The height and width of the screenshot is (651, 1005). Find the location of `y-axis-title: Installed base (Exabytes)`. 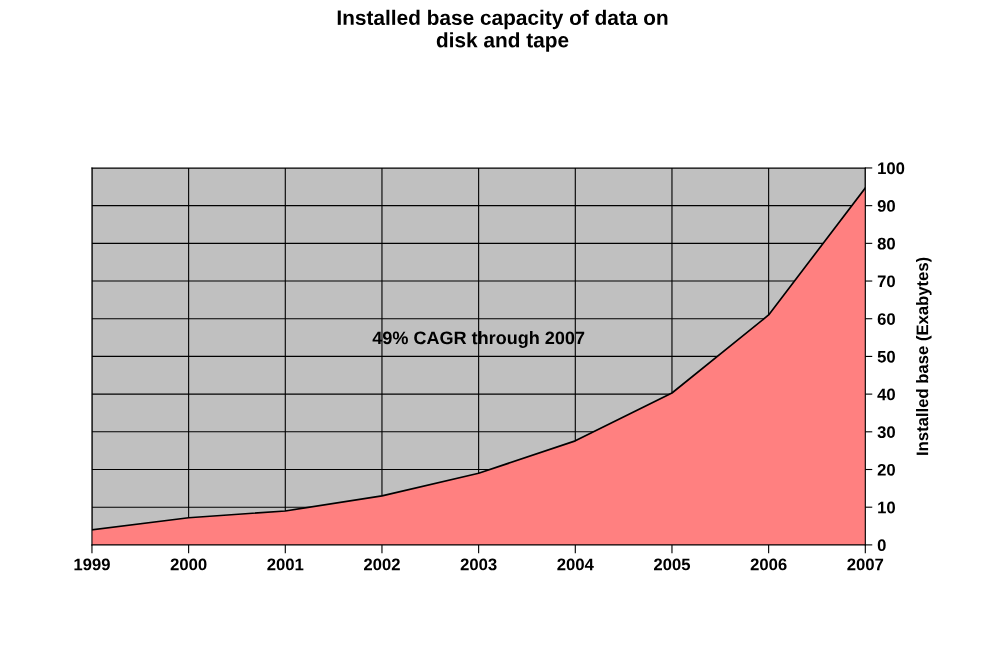

y-axis-title: Installed base (Exabytes) is located at coordinates (924, 356).